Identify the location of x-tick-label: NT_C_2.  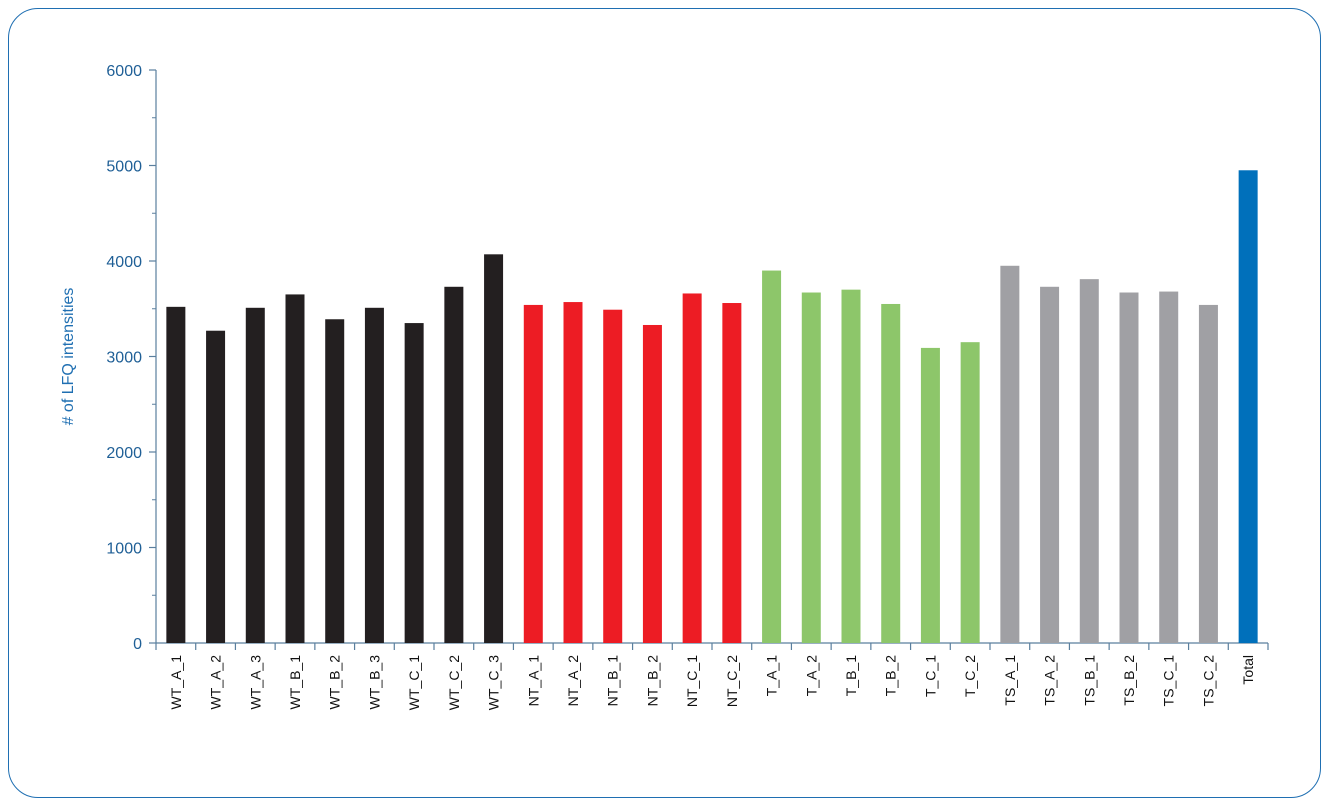
(732, 681).